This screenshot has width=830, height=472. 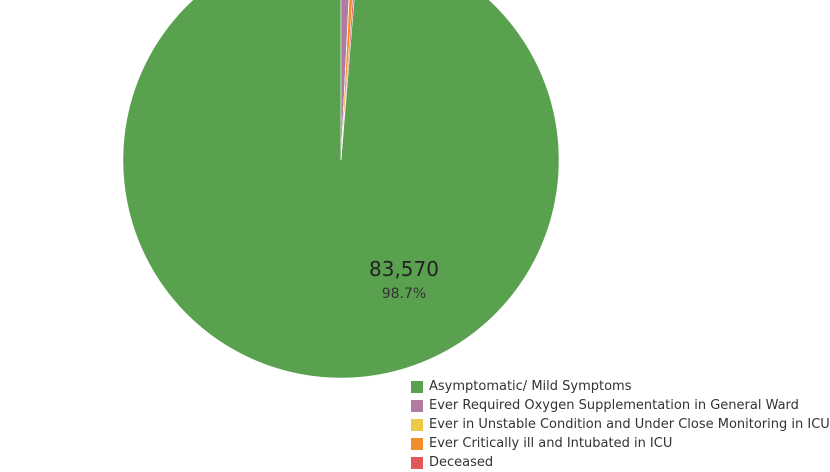 I want to click on pie-data-labels: 83,570 98.7%, so click(x=404, y=279).